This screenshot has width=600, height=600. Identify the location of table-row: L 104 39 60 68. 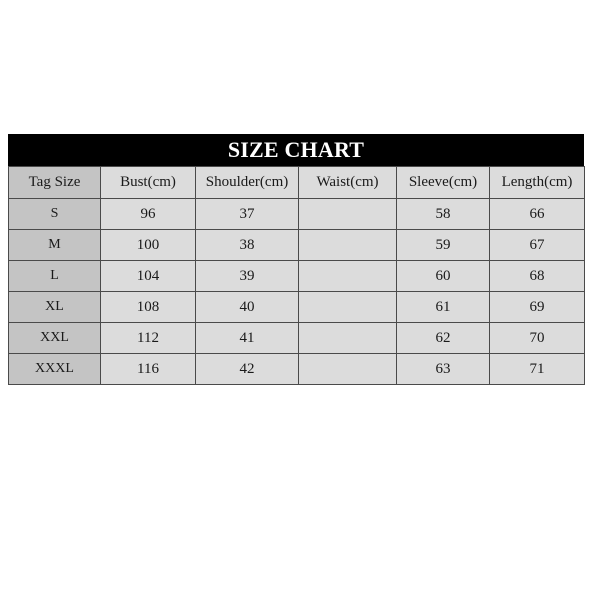
(296, 276).